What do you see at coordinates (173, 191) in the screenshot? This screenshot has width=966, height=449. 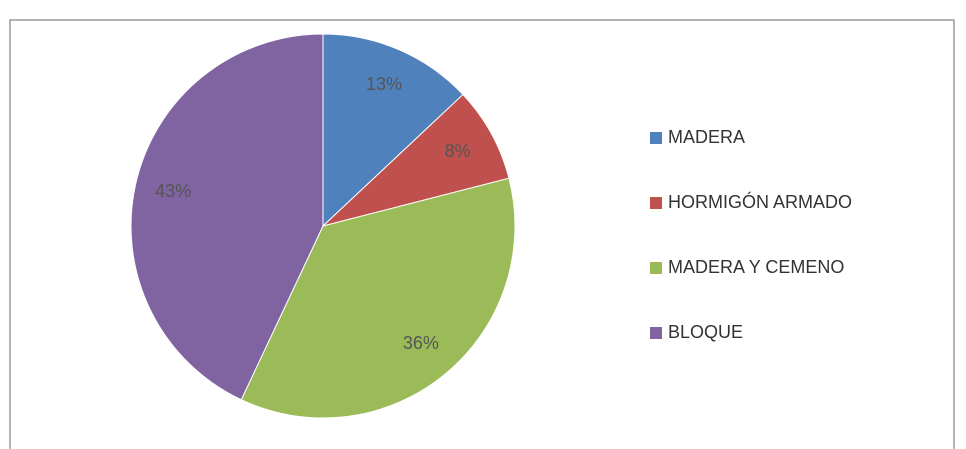 I see `data-label: 43%` at bounding box center [173, 191].